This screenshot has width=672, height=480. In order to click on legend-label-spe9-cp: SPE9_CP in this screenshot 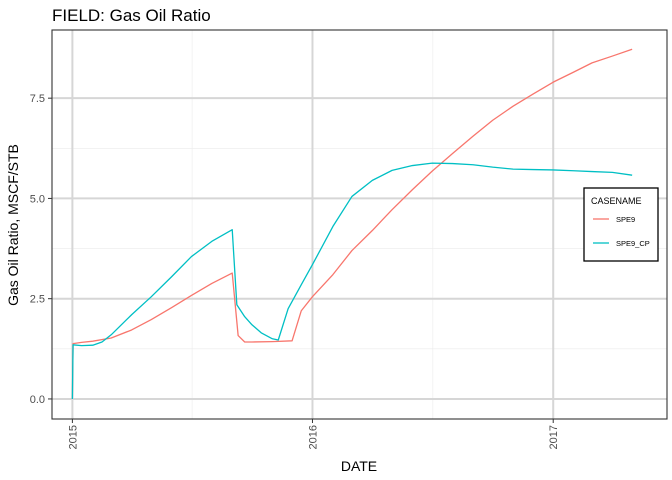, I will do `click(633, 243)`.